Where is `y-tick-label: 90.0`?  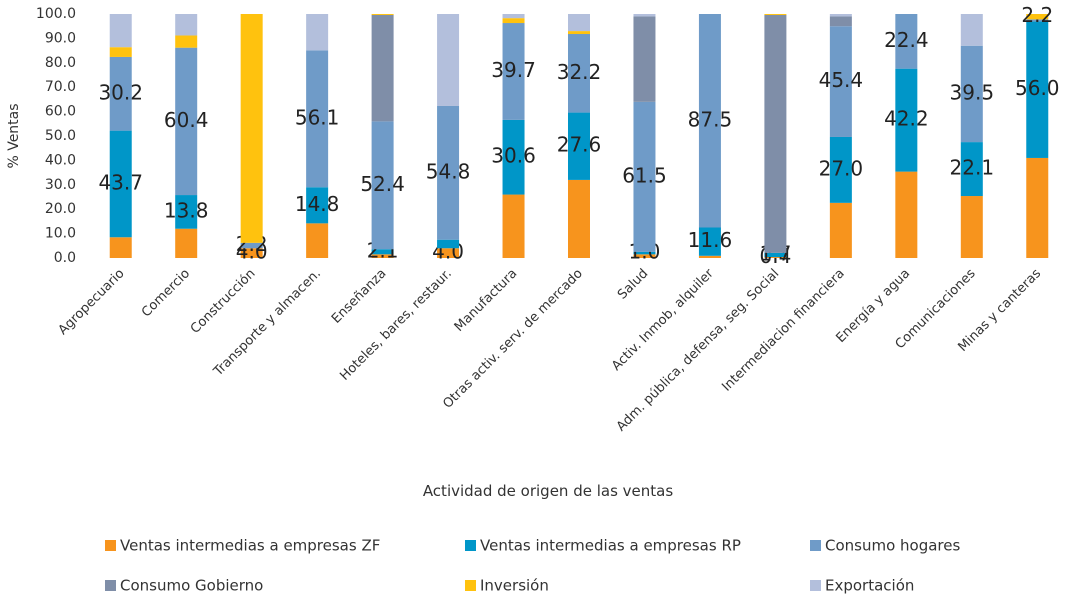 y-tick-label: 90.0 is located at coordinates (60, 38).